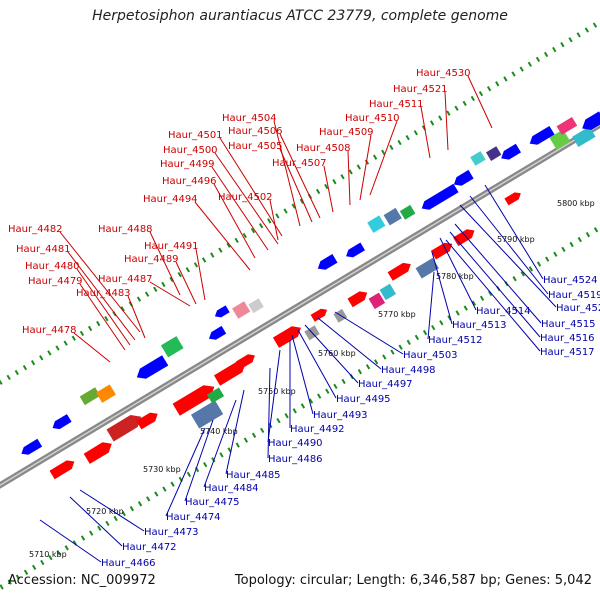  I want to click on kbp-tick-label: 5710 kbp, so click(48, 554).